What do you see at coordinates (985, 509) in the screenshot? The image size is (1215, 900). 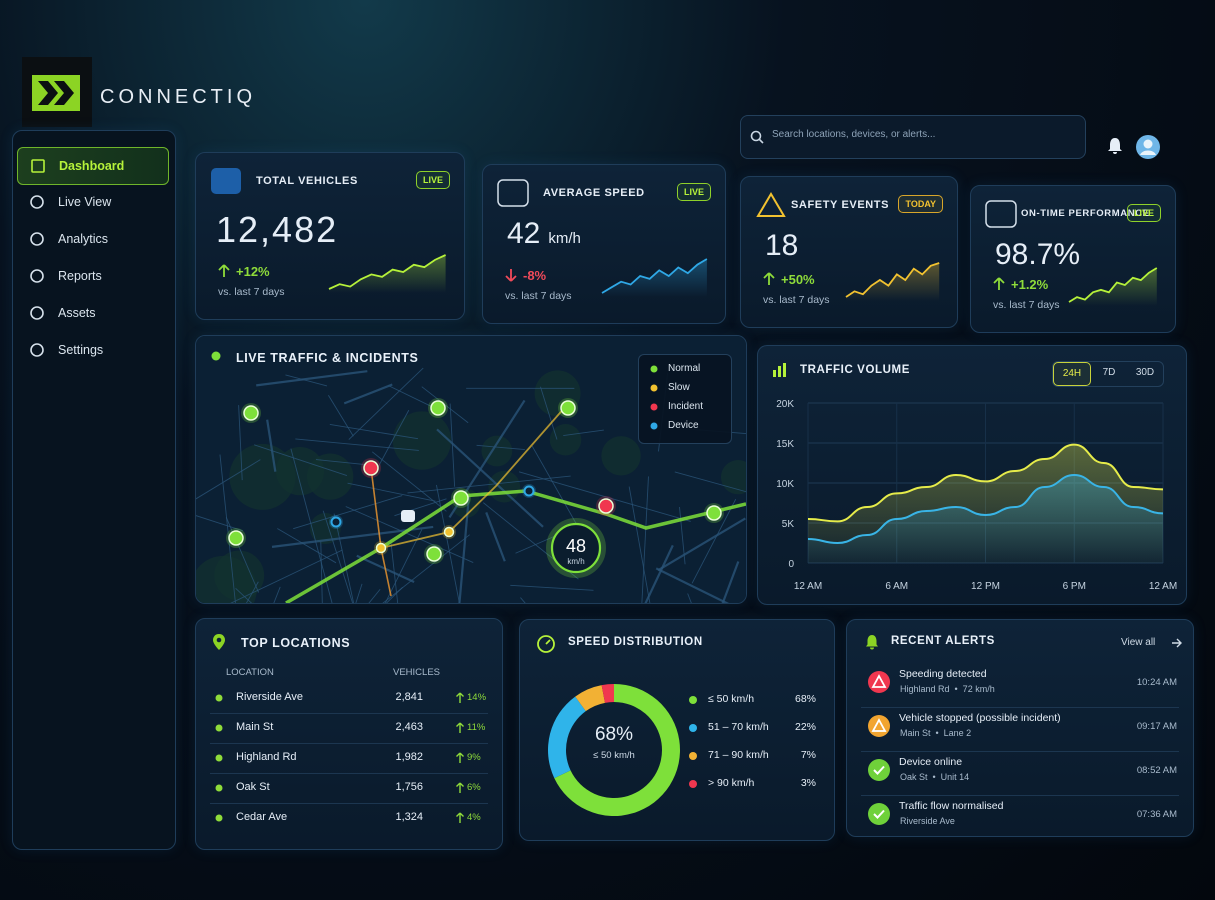 I see `series-line` at bounding box center [985, 509].